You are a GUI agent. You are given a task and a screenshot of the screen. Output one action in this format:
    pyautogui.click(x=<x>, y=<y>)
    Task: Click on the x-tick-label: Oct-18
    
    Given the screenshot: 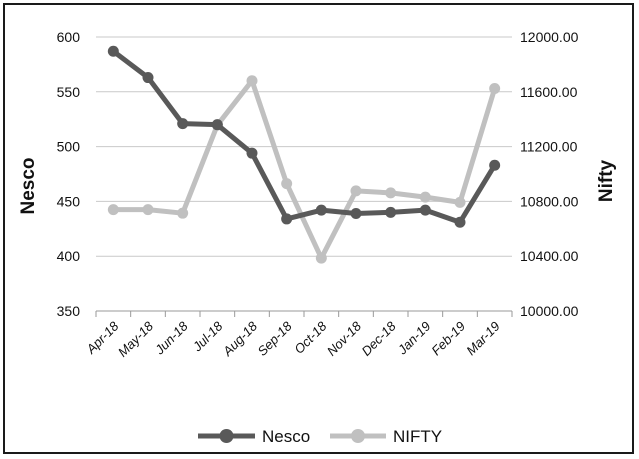 What is the action you would take?
    pyautogui.click(x=310, y=337)
    